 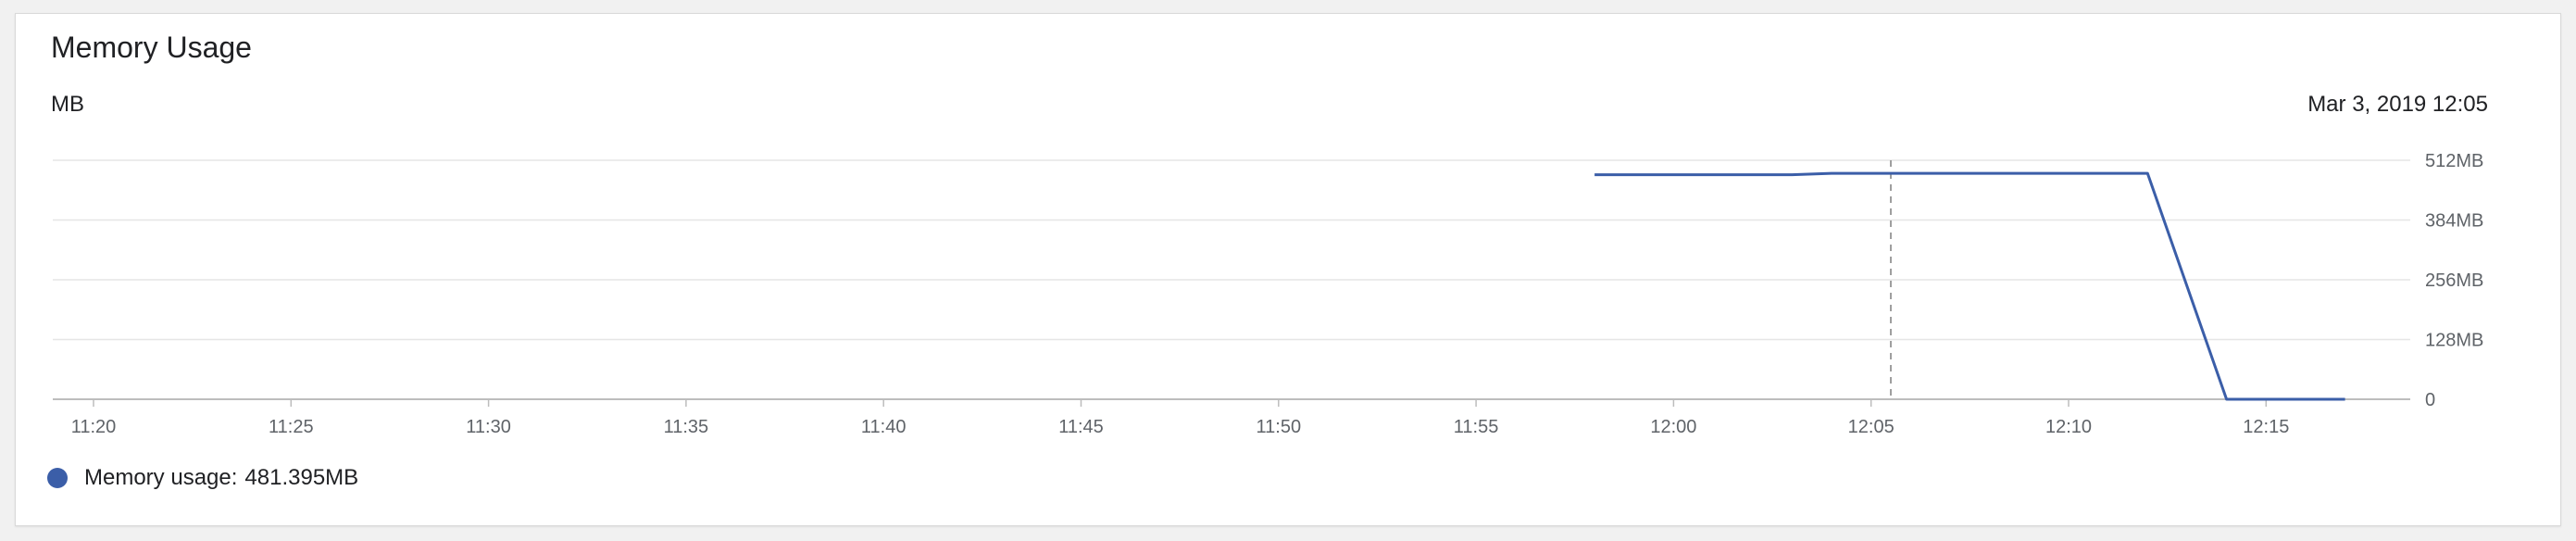 I want to click on y-tick-label: 512MB, so click(x=2454, y=161).